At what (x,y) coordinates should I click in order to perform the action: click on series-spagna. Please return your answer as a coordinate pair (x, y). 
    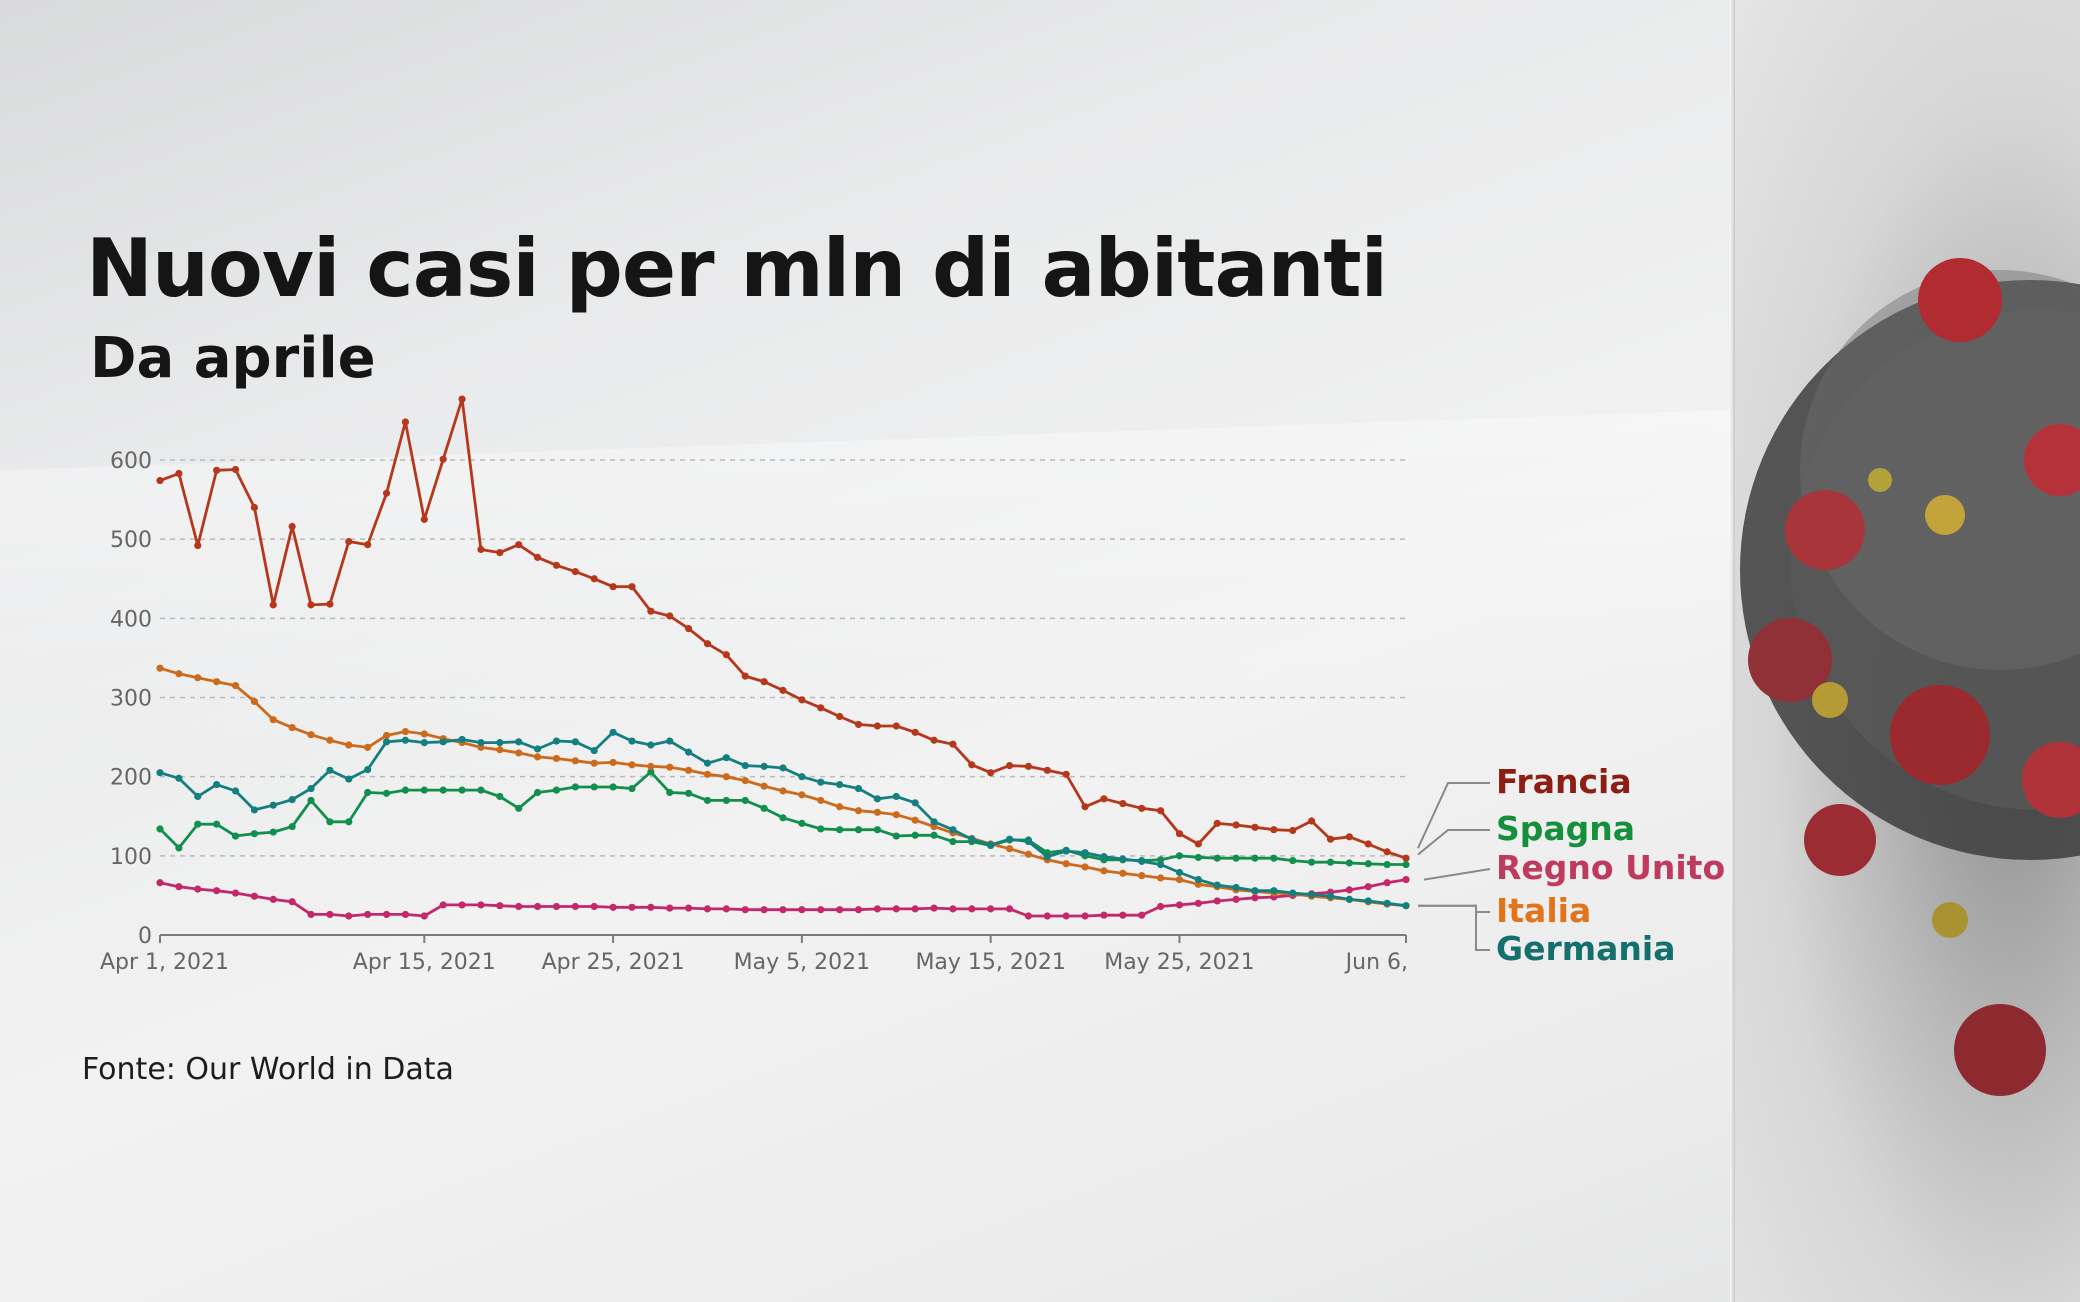
    Looking at the image, I should click on (783, 818).